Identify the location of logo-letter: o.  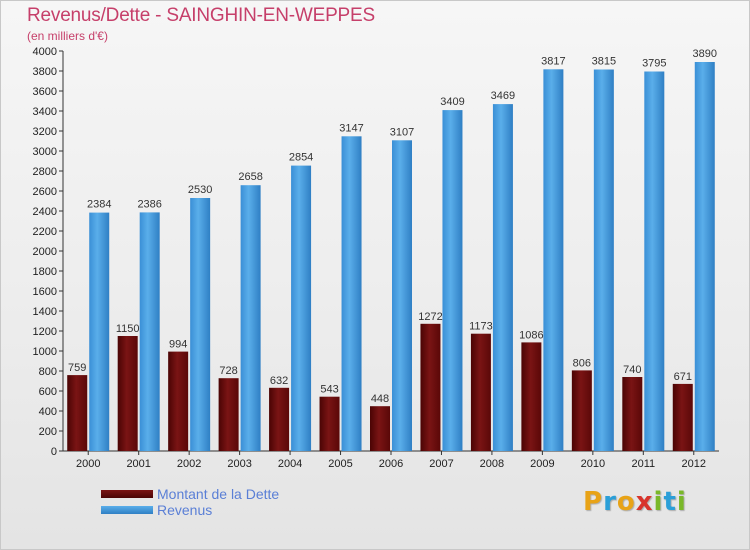
(626, 502).